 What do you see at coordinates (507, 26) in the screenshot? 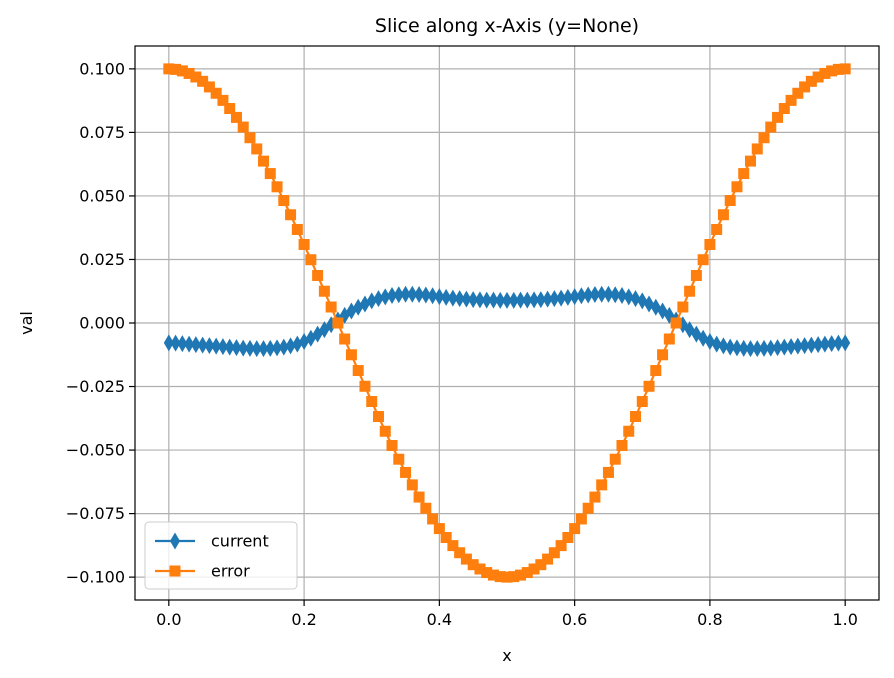
I see `chart-title: Slice along x-Axis (y=None)` at bounding box center [507, 26].